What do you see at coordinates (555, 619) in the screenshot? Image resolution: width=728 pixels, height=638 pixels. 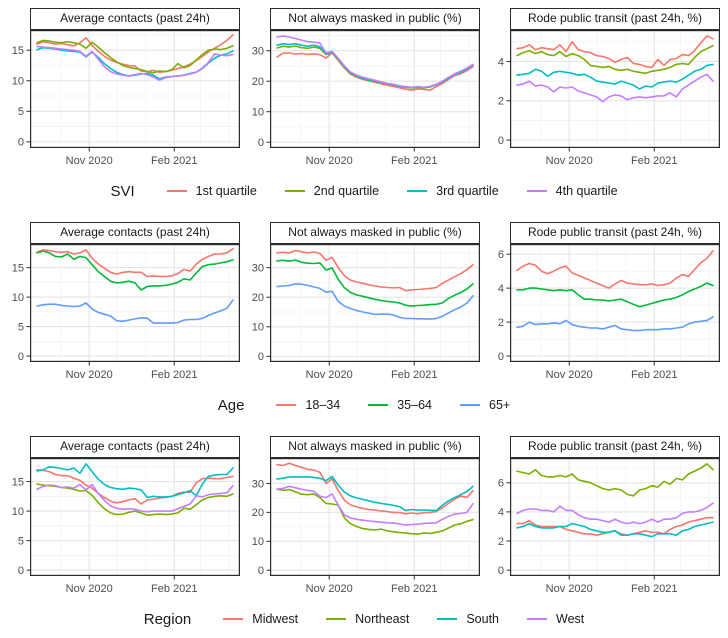 I see `legend-item: West` at bounding box center [555, 619].